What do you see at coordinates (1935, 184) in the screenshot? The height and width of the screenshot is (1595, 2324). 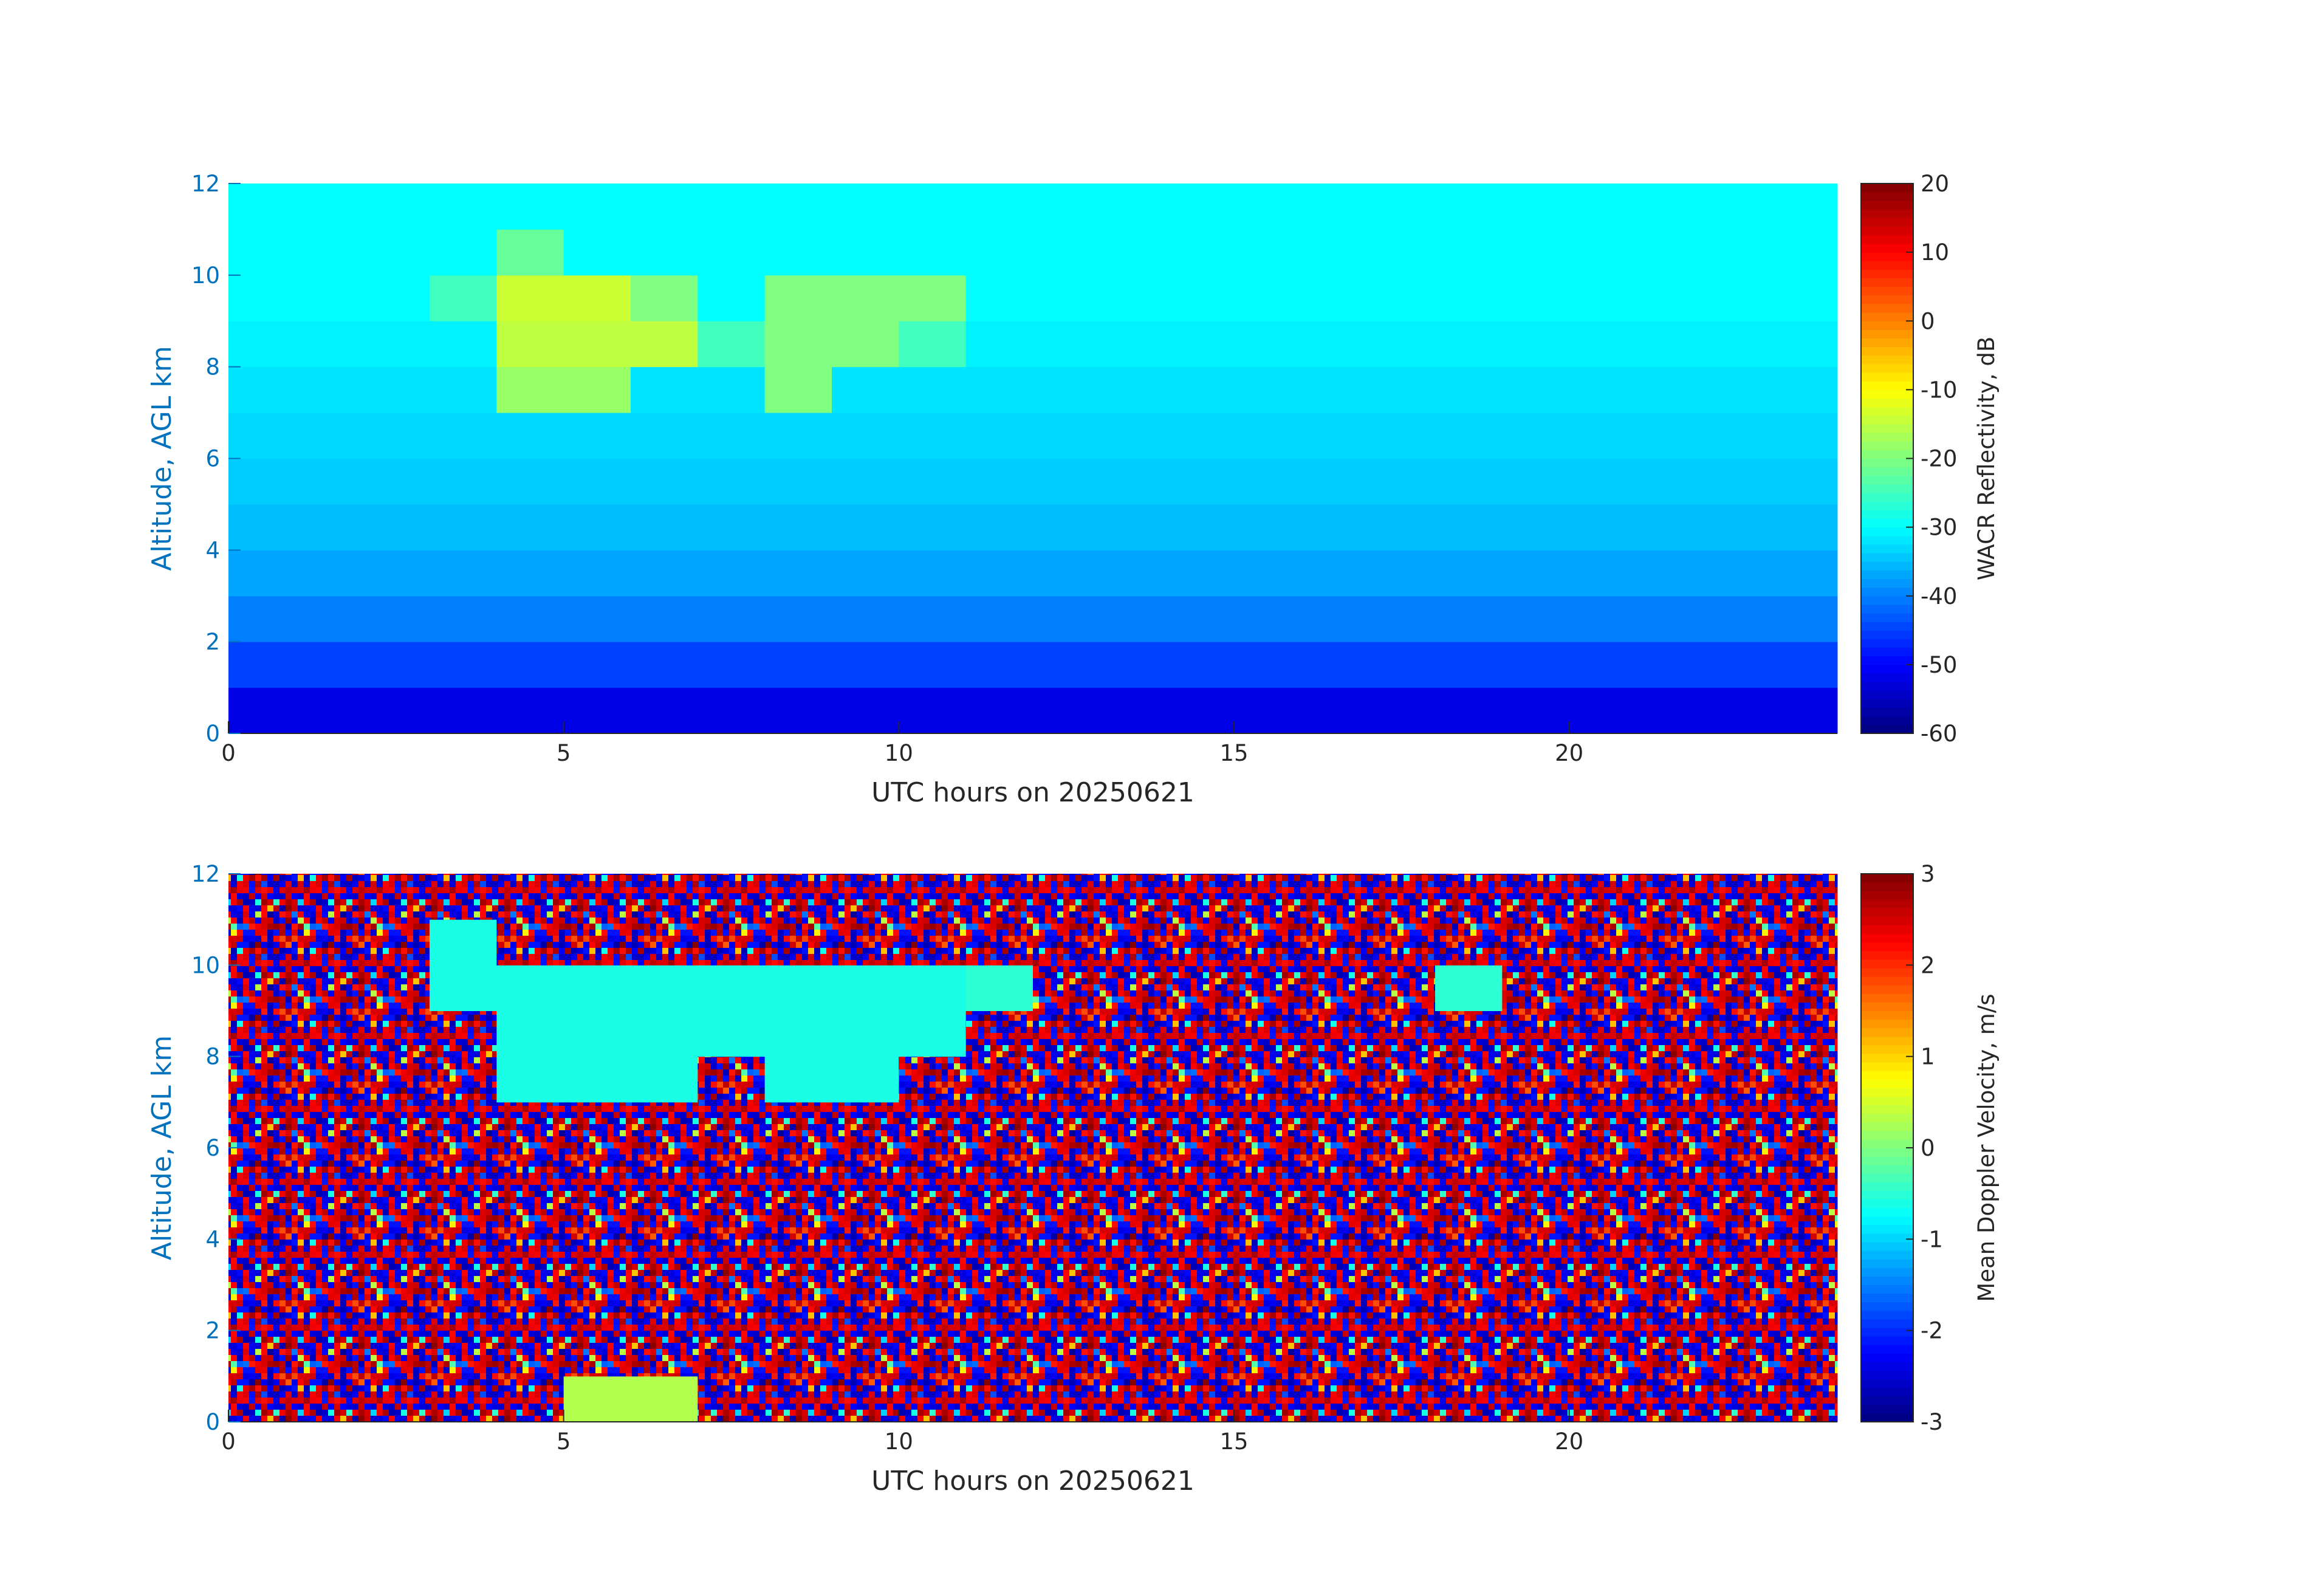 I see `colorbar-tick-label: 20` at bounding box center [1935, 184].